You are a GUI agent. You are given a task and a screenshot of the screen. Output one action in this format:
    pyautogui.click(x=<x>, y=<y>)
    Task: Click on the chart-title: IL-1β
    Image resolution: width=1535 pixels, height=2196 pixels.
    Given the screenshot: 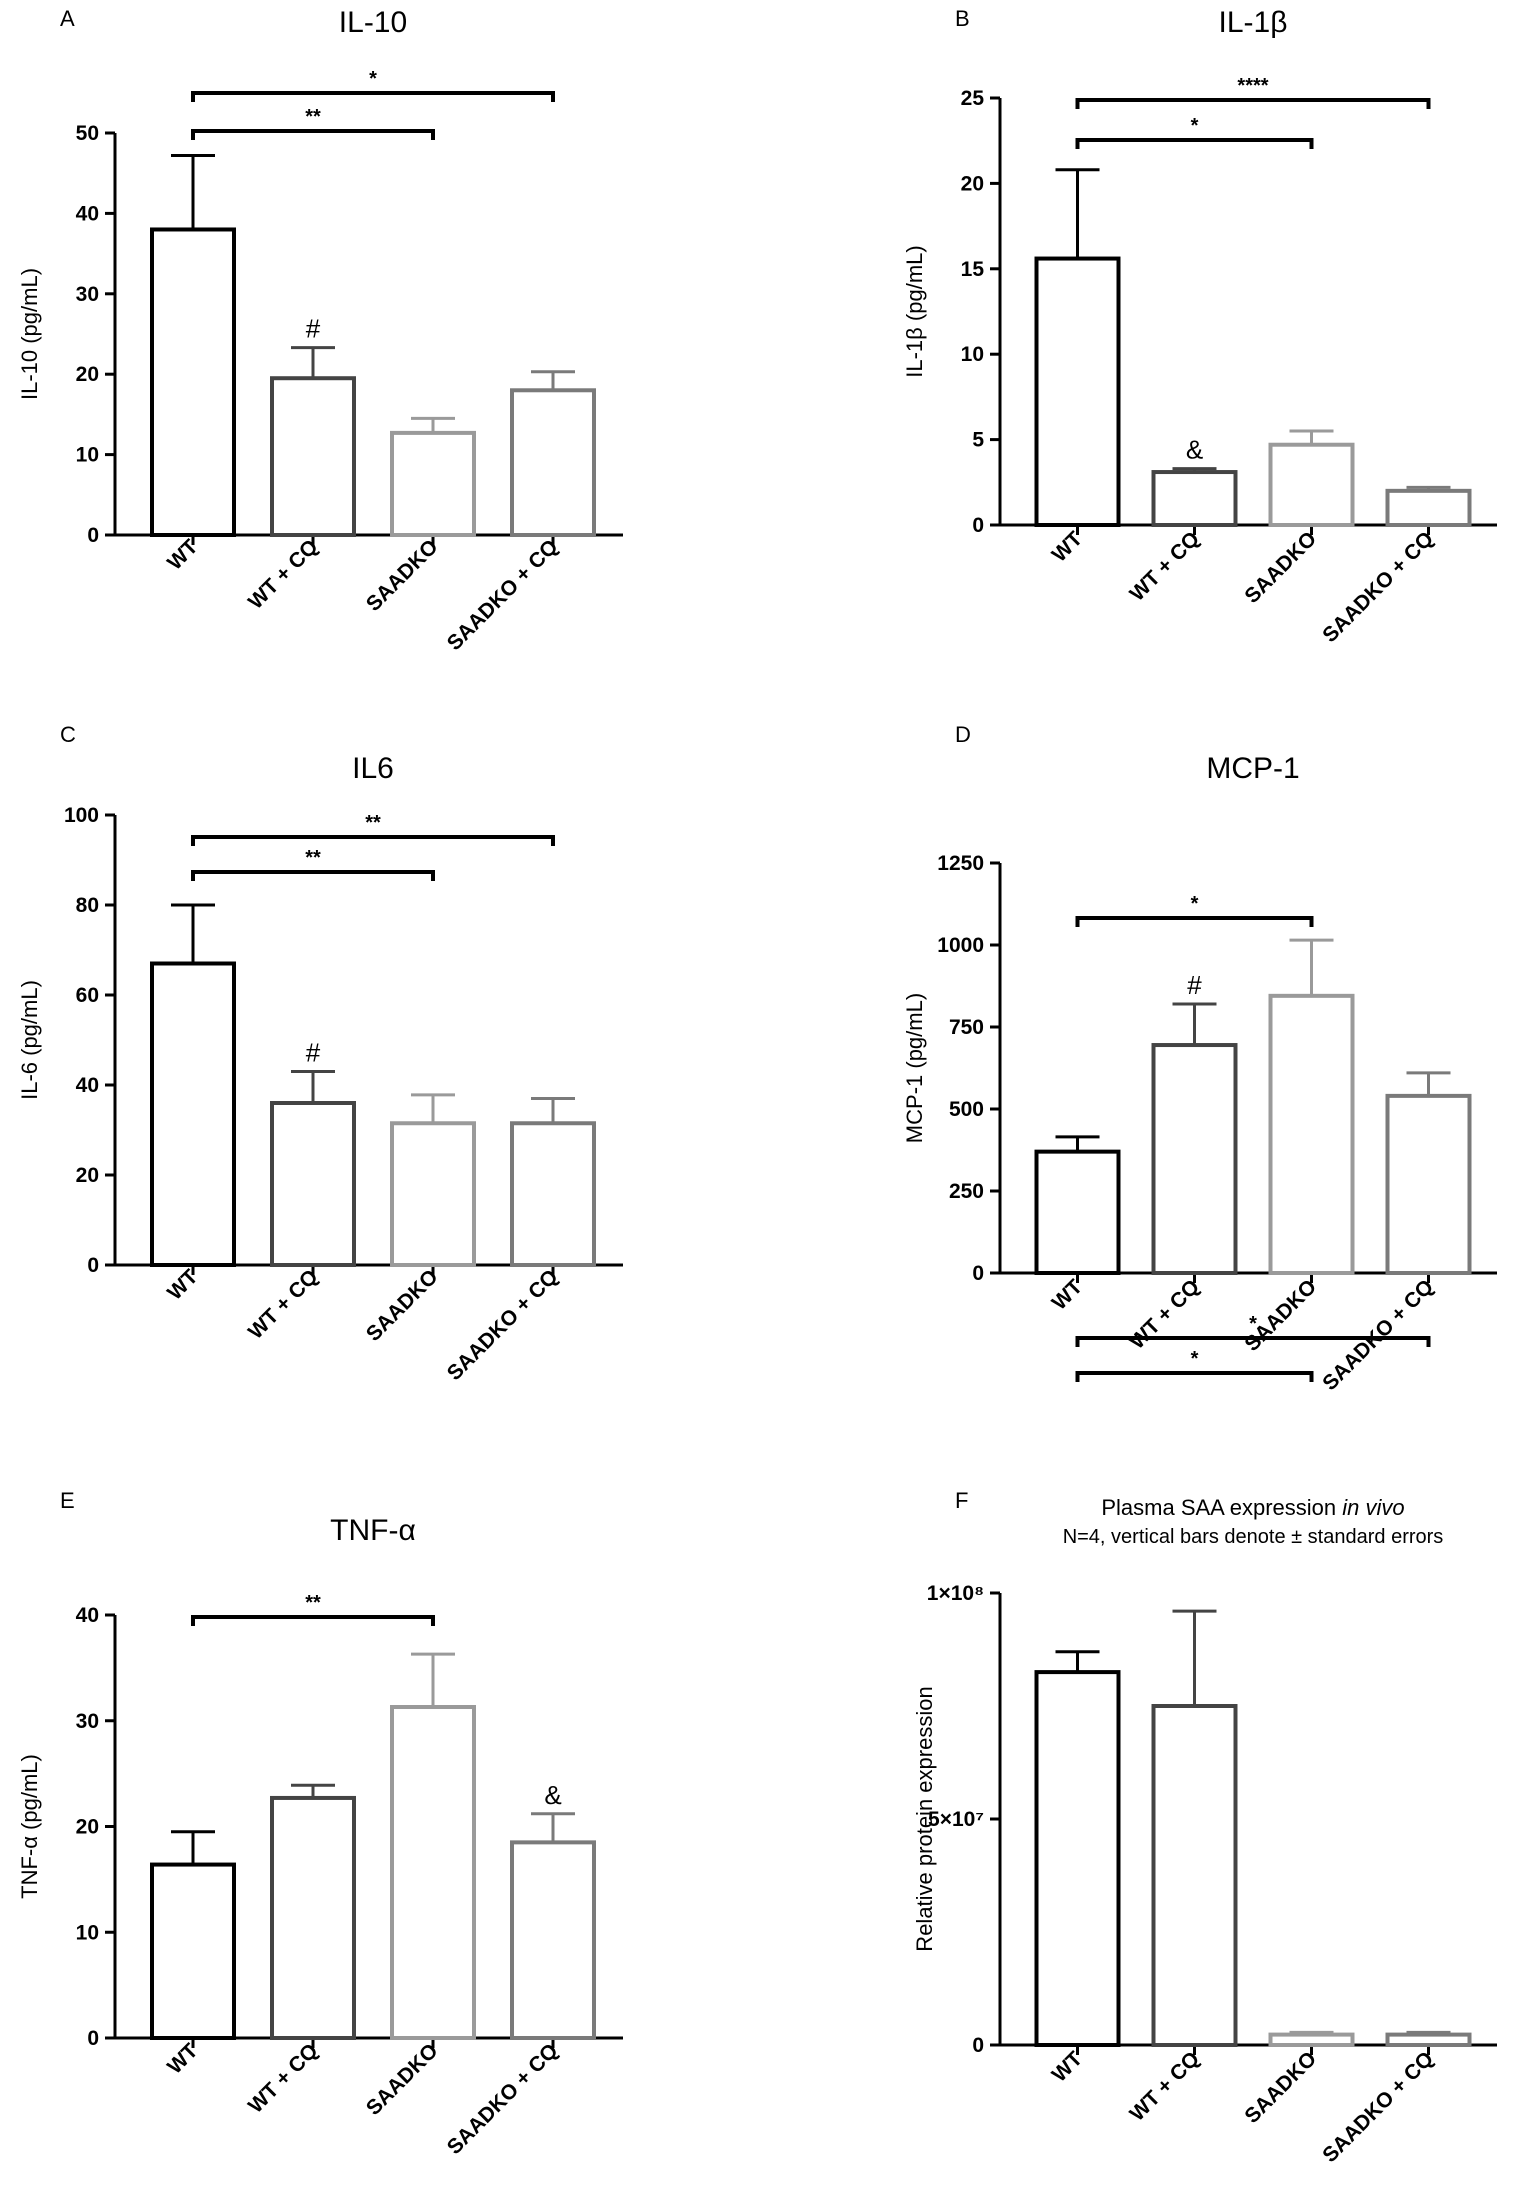 What is the action you would take?
    pyautogui.click(x=1253, y=22)
    